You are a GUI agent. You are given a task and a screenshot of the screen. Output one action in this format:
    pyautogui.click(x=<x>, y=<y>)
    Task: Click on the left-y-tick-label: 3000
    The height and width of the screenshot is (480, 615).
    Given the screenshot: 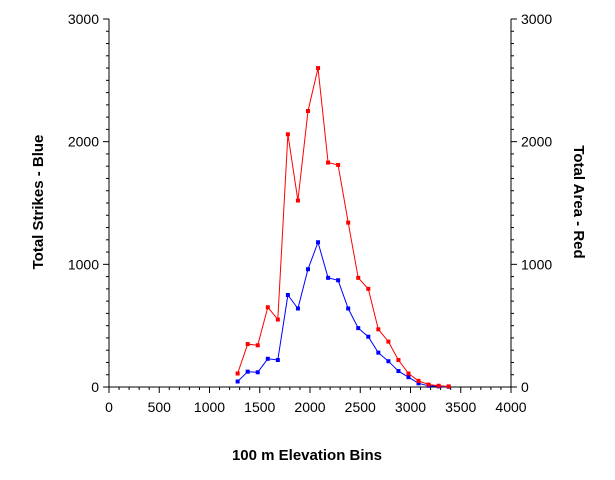 What is the action you would take?
    pyautogui.click(x=83, y=19)
    